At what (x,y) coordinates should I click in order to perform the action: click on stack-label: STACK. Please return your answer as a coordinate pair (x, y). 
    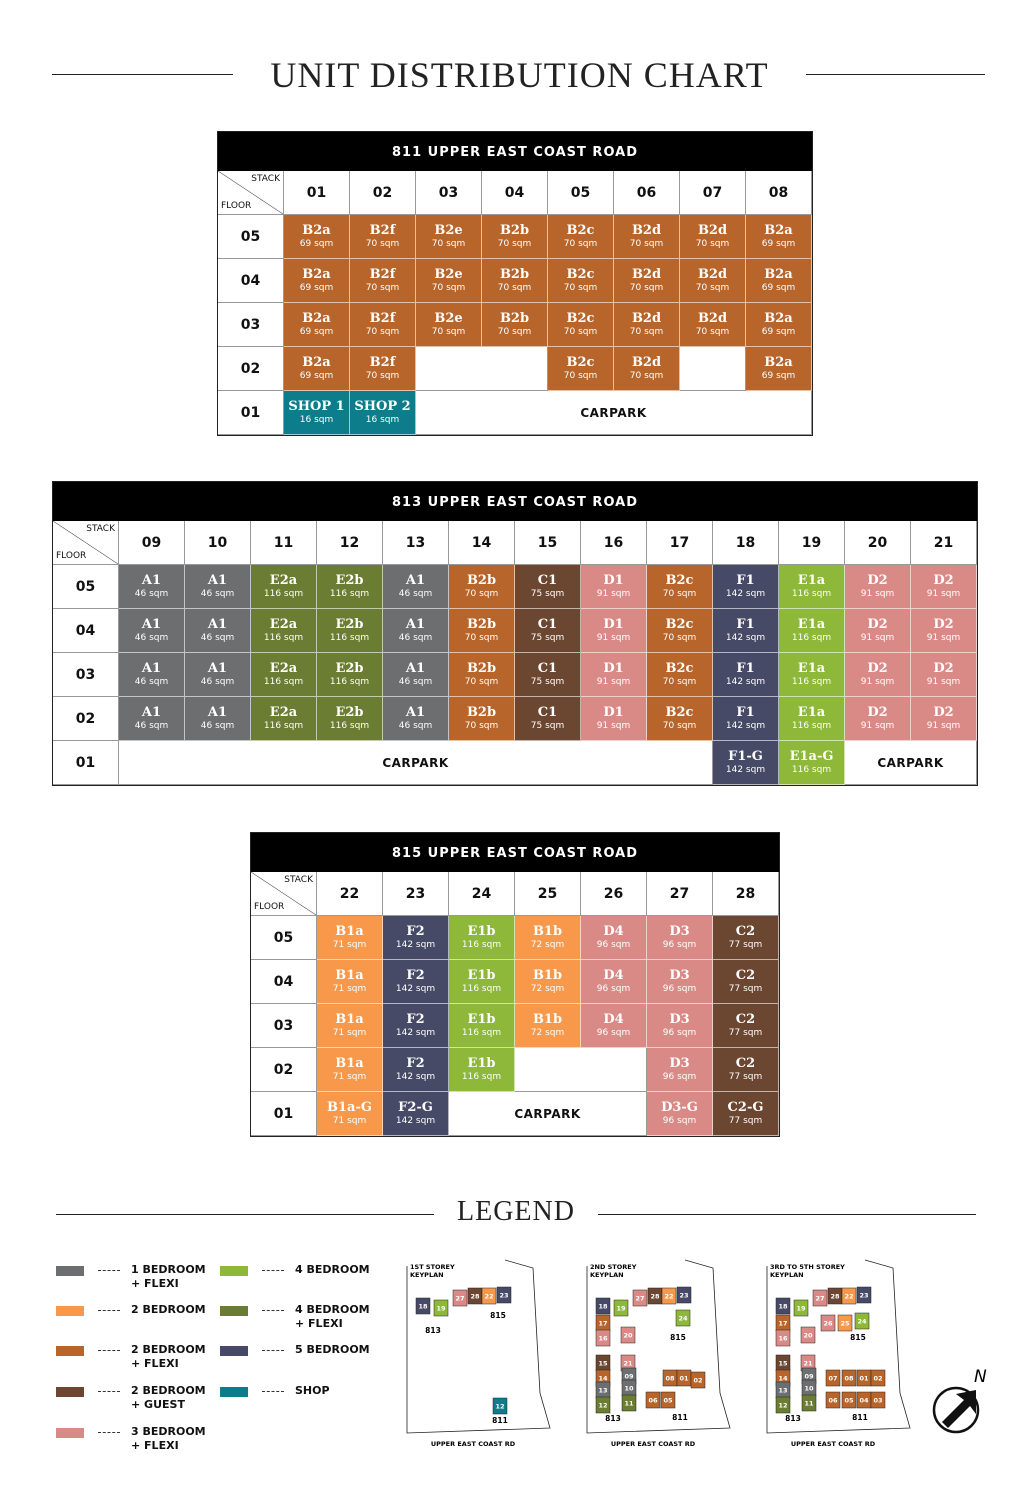
    Looking at the image, I should click on (298, 880).